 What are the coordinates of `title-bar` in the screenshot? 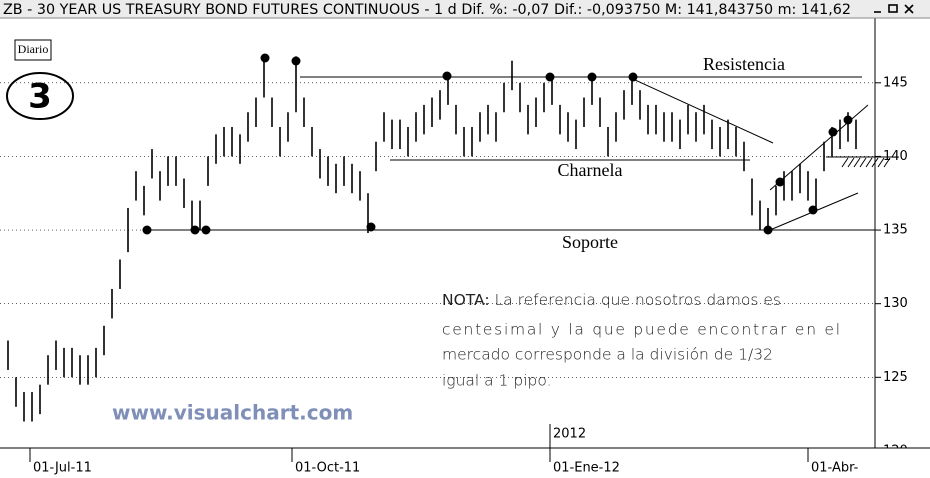 It's located at (465, 9).